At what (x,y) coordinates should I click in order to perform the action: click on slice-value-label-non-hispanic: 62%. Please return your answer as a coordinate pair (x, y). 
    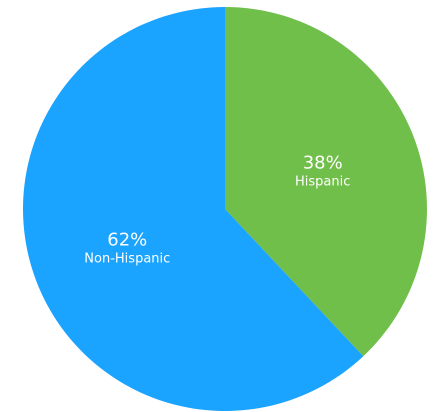
    Looking at the image, I should click on (127, 240).